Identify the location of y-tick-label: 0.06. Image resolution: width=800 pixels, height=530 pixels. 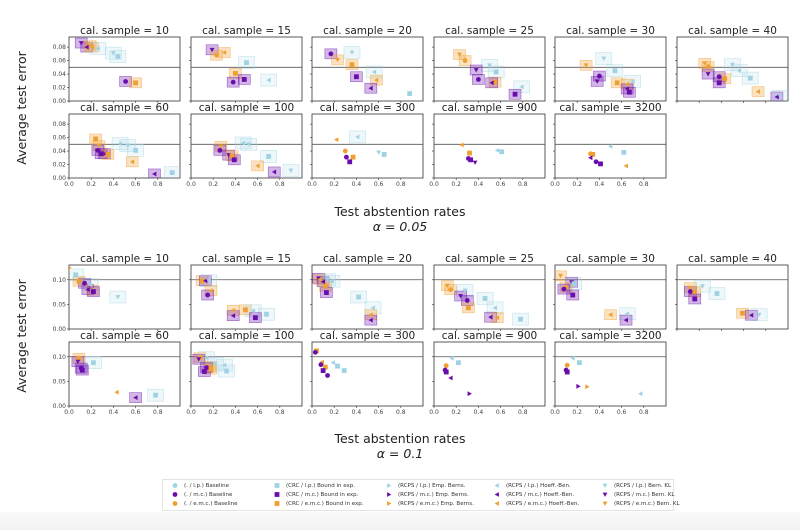
(60, 138).